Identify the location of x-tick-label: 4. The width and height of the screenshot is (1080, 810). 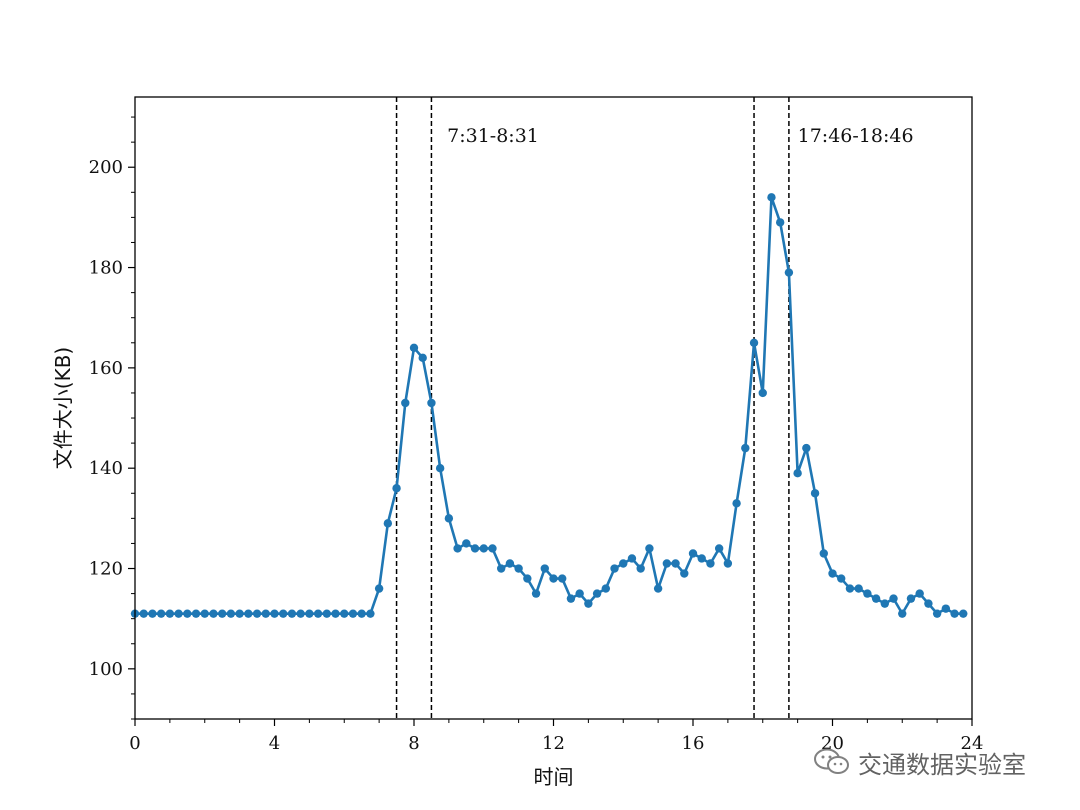
(274, 743).